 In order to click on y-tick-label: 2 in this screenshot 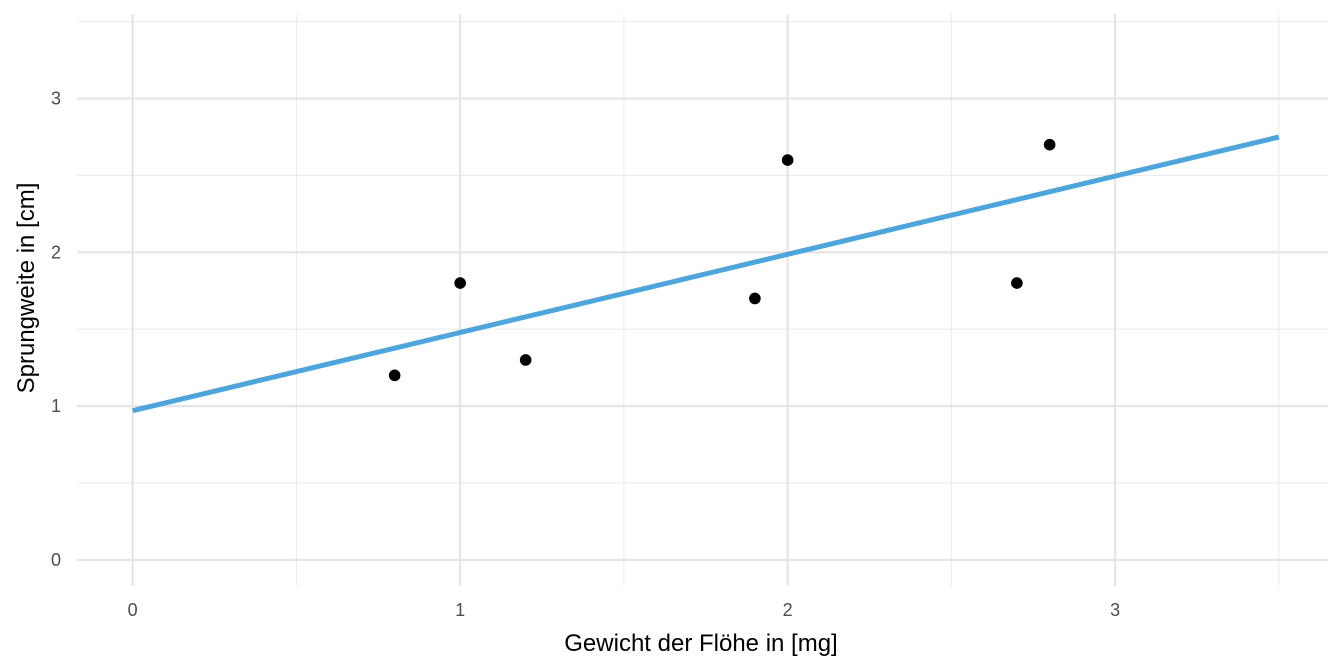, I will do `click(56, 252)`.